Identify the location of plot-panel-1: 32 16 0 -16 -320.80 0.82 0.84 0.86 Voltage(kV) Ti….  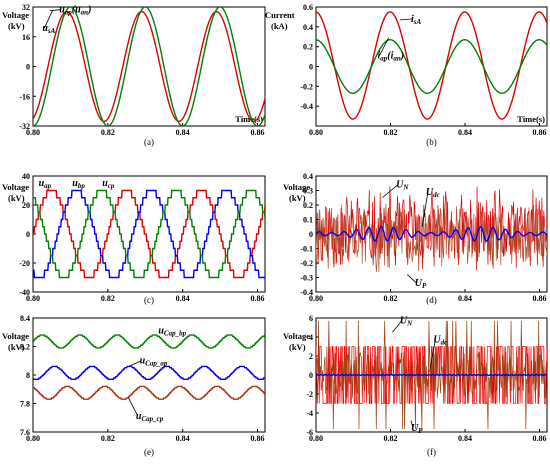
(134, 75).